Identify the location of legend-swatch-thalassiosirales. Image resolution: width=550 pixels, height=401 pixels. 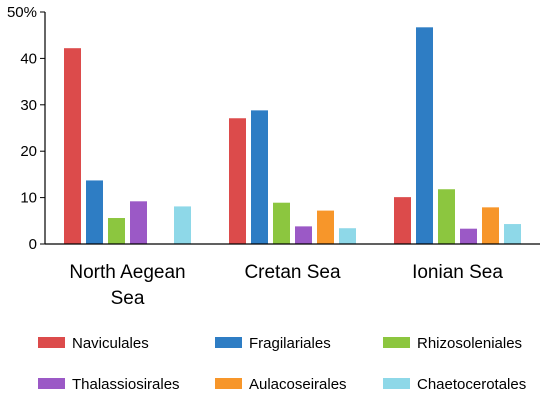
(51, 383).